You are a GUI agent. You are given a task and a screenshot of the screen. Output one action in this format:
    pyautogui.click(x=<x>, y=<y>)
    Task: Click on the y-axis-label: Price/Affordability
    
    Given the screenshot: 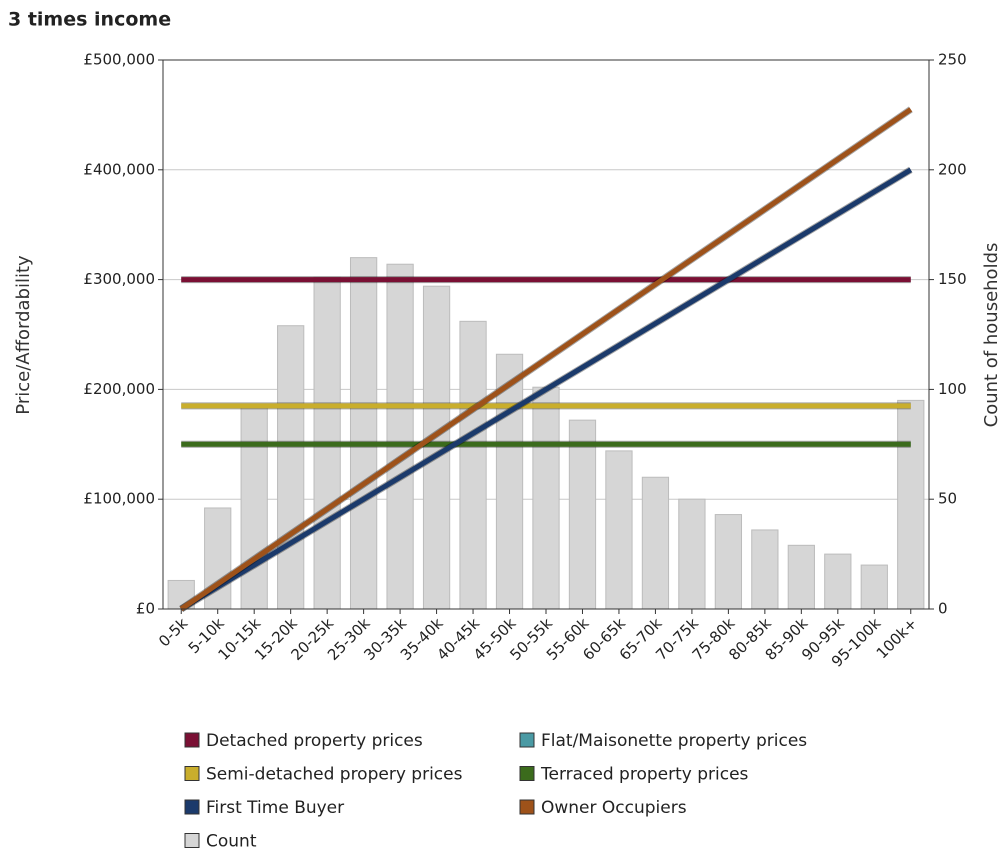 What is the action you would take?
    pyautogui.click(x=23, y=335)
    